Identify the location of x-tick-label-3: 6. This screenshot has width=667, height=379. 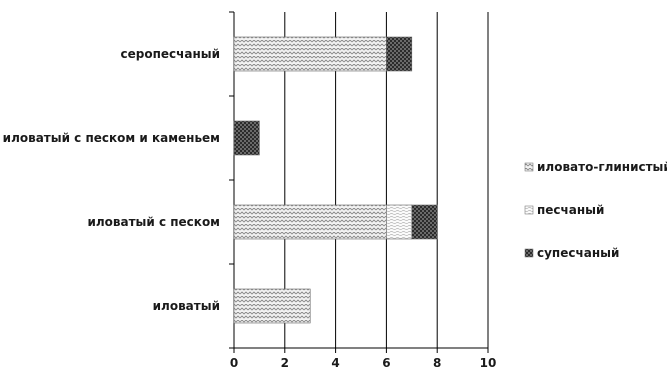
(386, 363).